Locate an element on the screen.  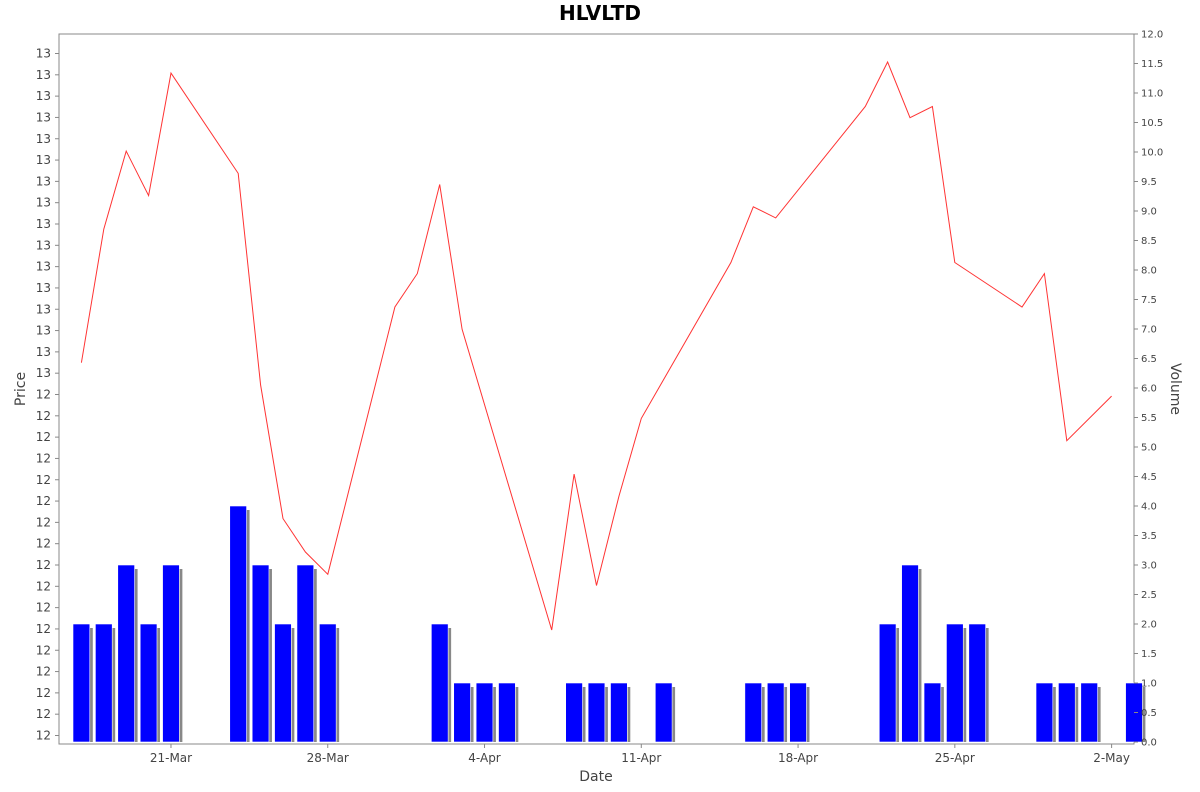
x-axis: 21-Mar 28-Mar 4-Apr 11-Apr 18-Apr 25-Apr 2-May is located at coordinates (640, 754).